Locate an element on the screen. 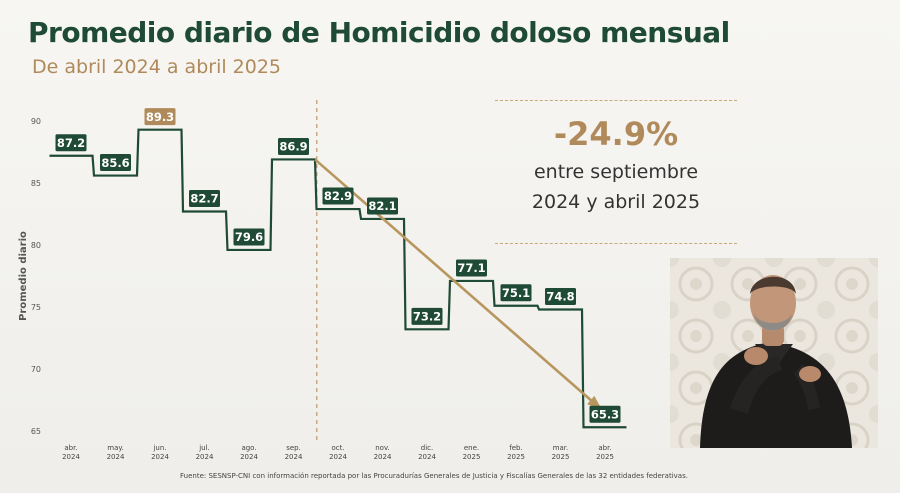  interpreter-figure is located at coordinates (774, 353).